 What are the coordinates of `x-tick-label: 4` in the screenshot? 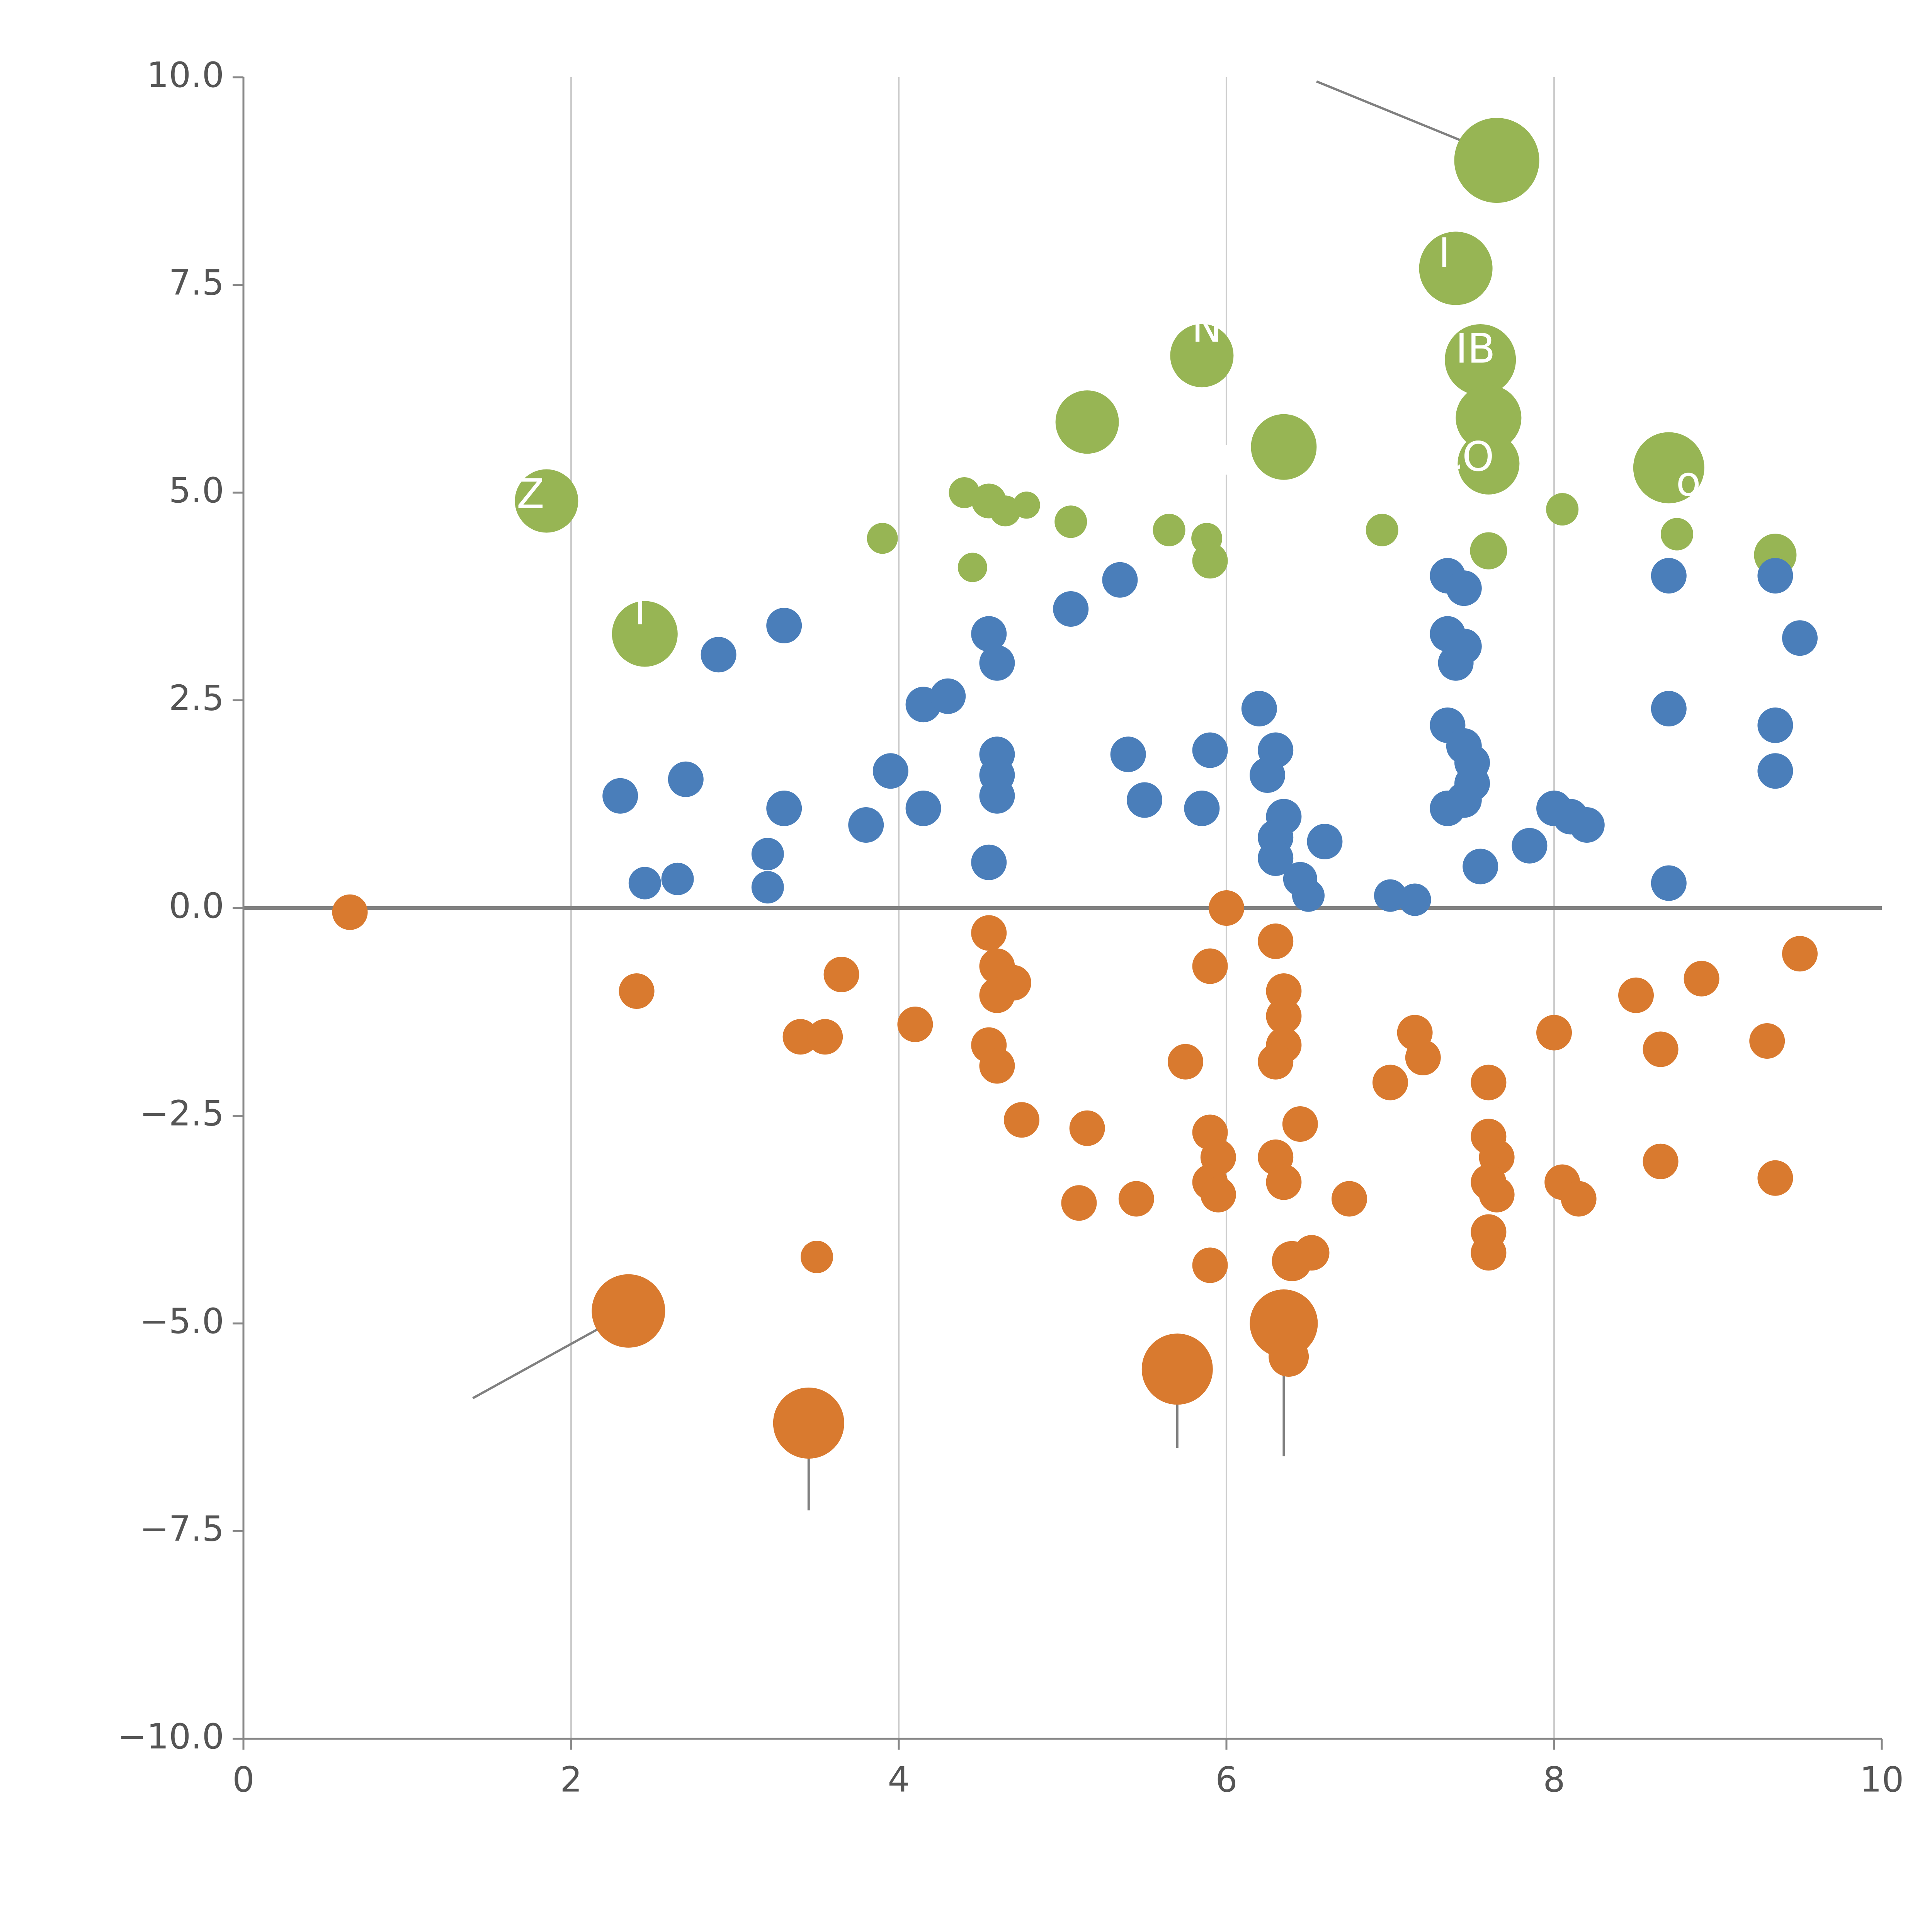 It's located at (899, 1780).